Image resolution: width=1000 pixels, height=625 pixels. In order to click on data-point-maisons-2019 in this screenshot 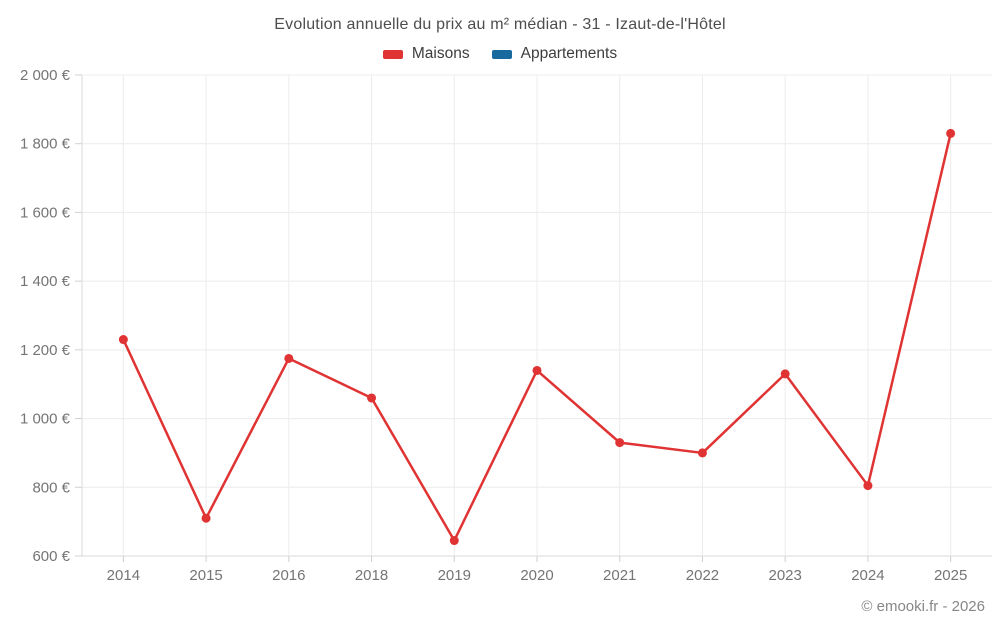, I will do `click(454, 541)`.